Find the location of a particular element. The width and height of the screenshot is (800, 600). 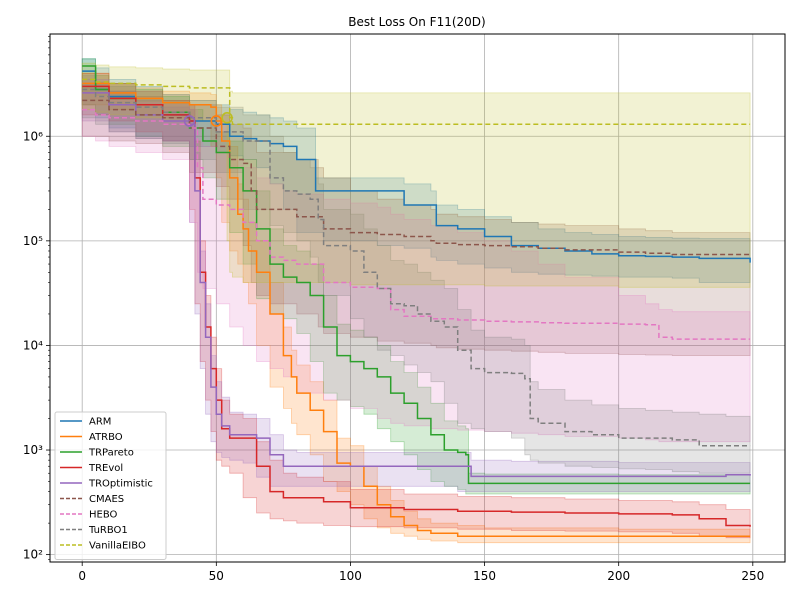

legend-label-atrbo: ATRBO is located at coordinates (106, 437).